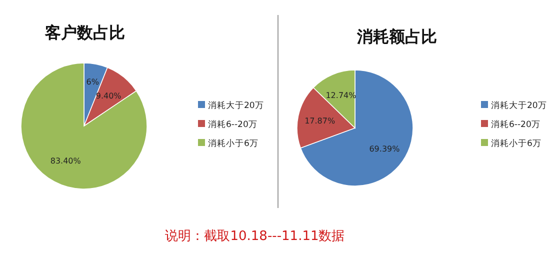  I want to click on data-label: 17.87%, so click(320, 121).